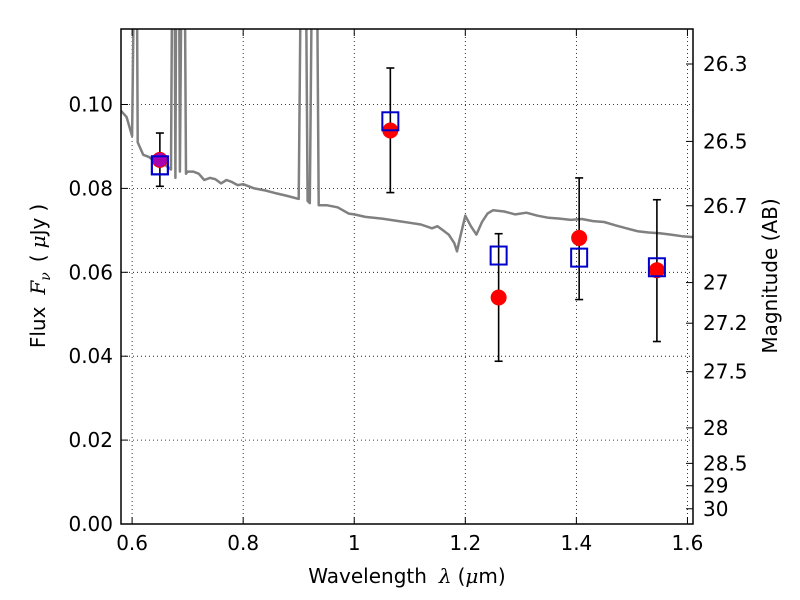 The width and height of the screenshot is (800, 600). Describe the element at coordinates (725, 372) in the screenshot. I see `mag-tick-label: 27.5` at that location.